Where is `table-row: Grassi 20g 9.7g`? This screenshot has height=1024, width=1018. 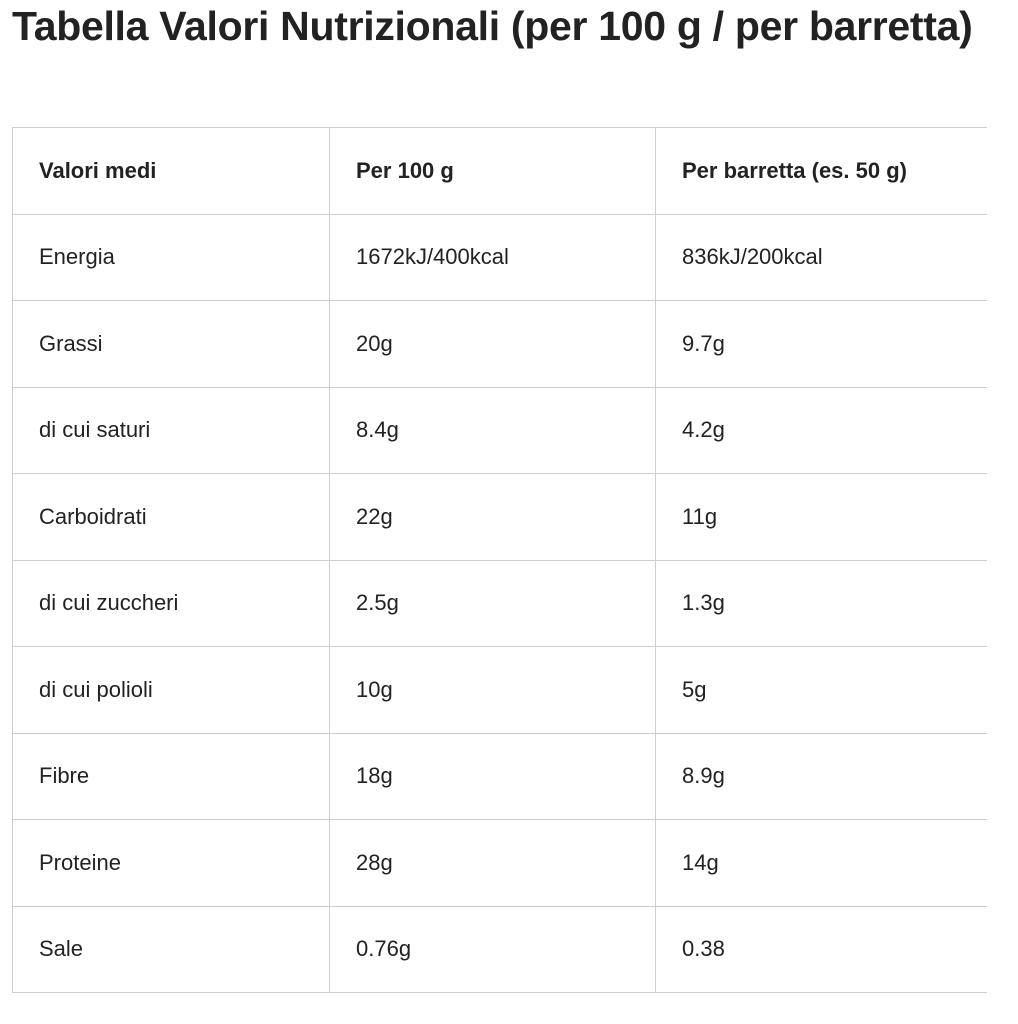
table-row: Grassi 20g 9.7g is located at coordinates (499, 344).